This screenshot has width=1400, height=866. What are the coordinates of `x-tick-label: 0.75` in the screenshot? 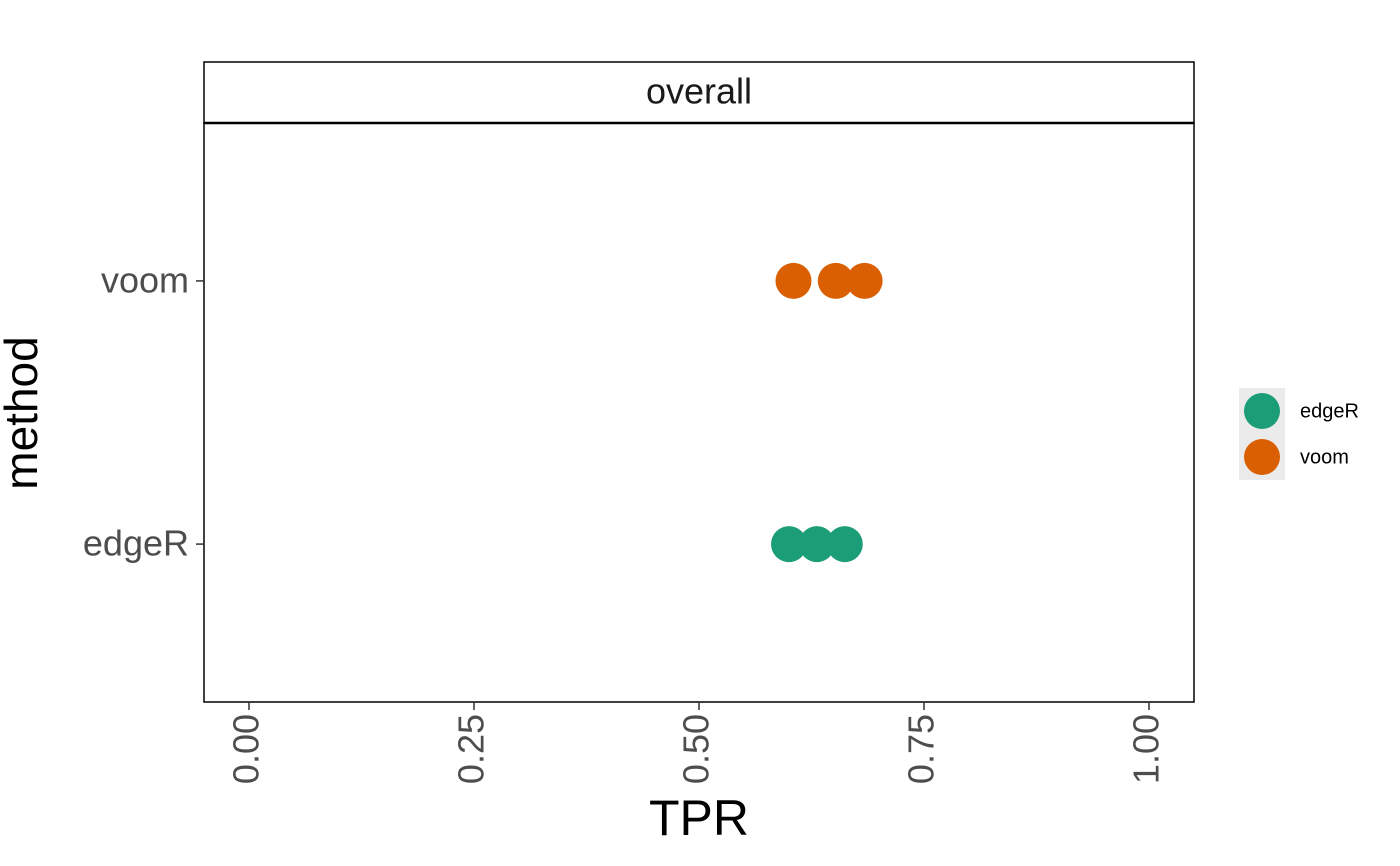 It's located at (921, 749).